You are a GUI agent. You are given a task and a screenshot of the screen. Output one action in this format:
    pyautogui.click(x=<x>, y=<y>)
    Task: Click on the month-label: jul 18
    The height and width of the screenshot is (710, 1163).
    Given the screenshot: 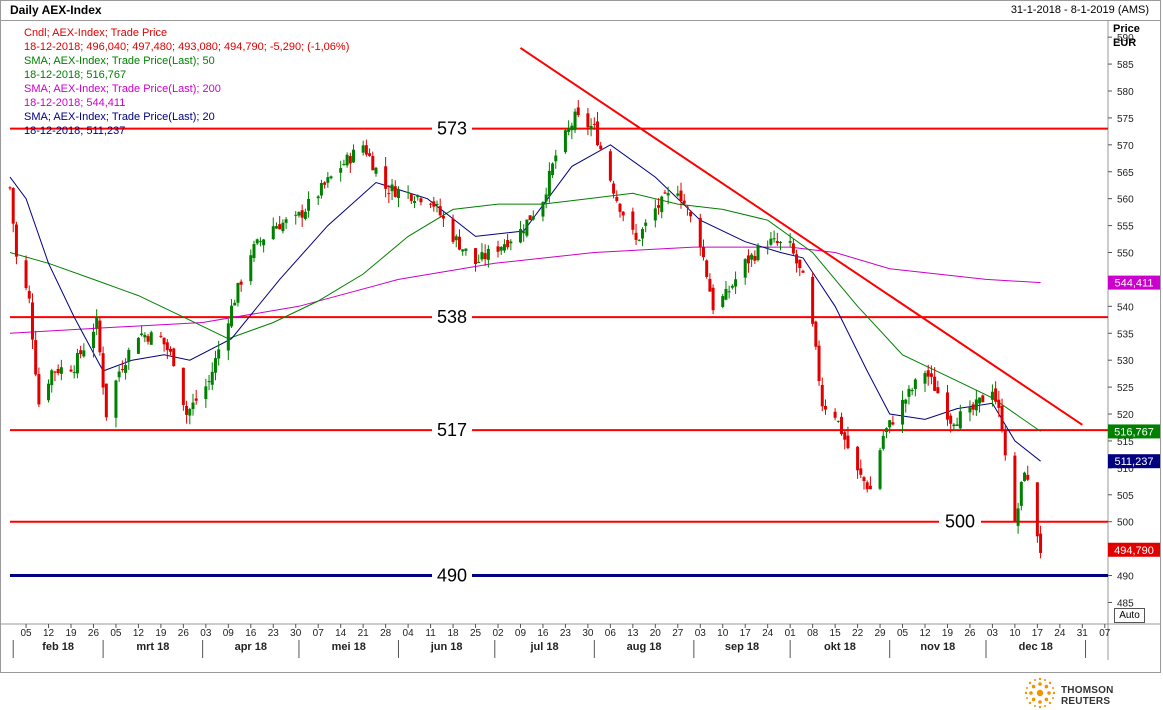 What is the action you would take?
    pyautogui.click(x=543, y=647)
    